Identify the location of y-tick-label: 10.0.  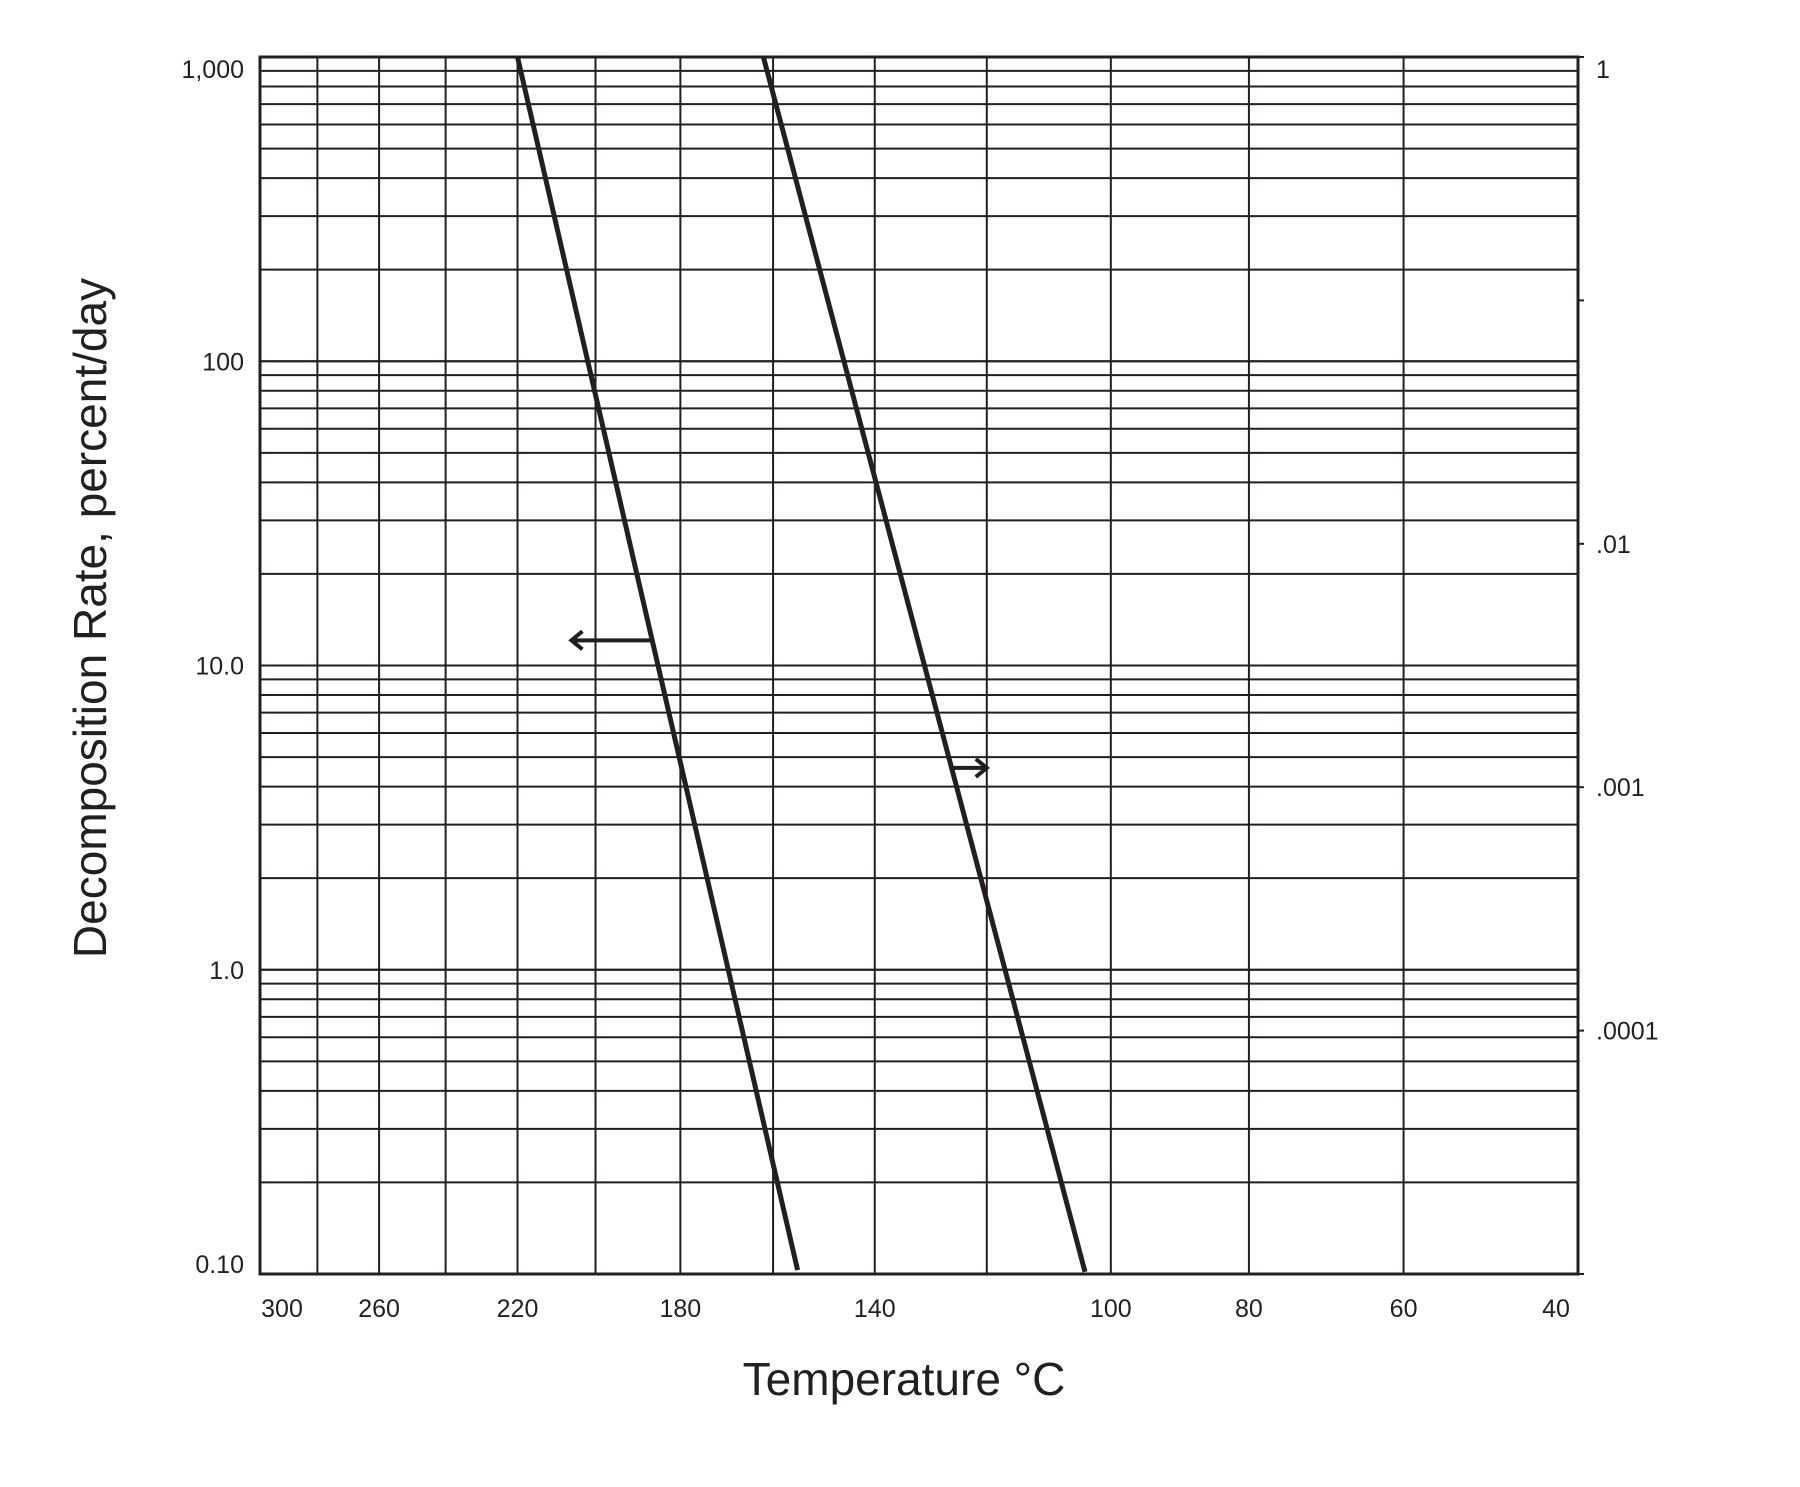
(219, 667).